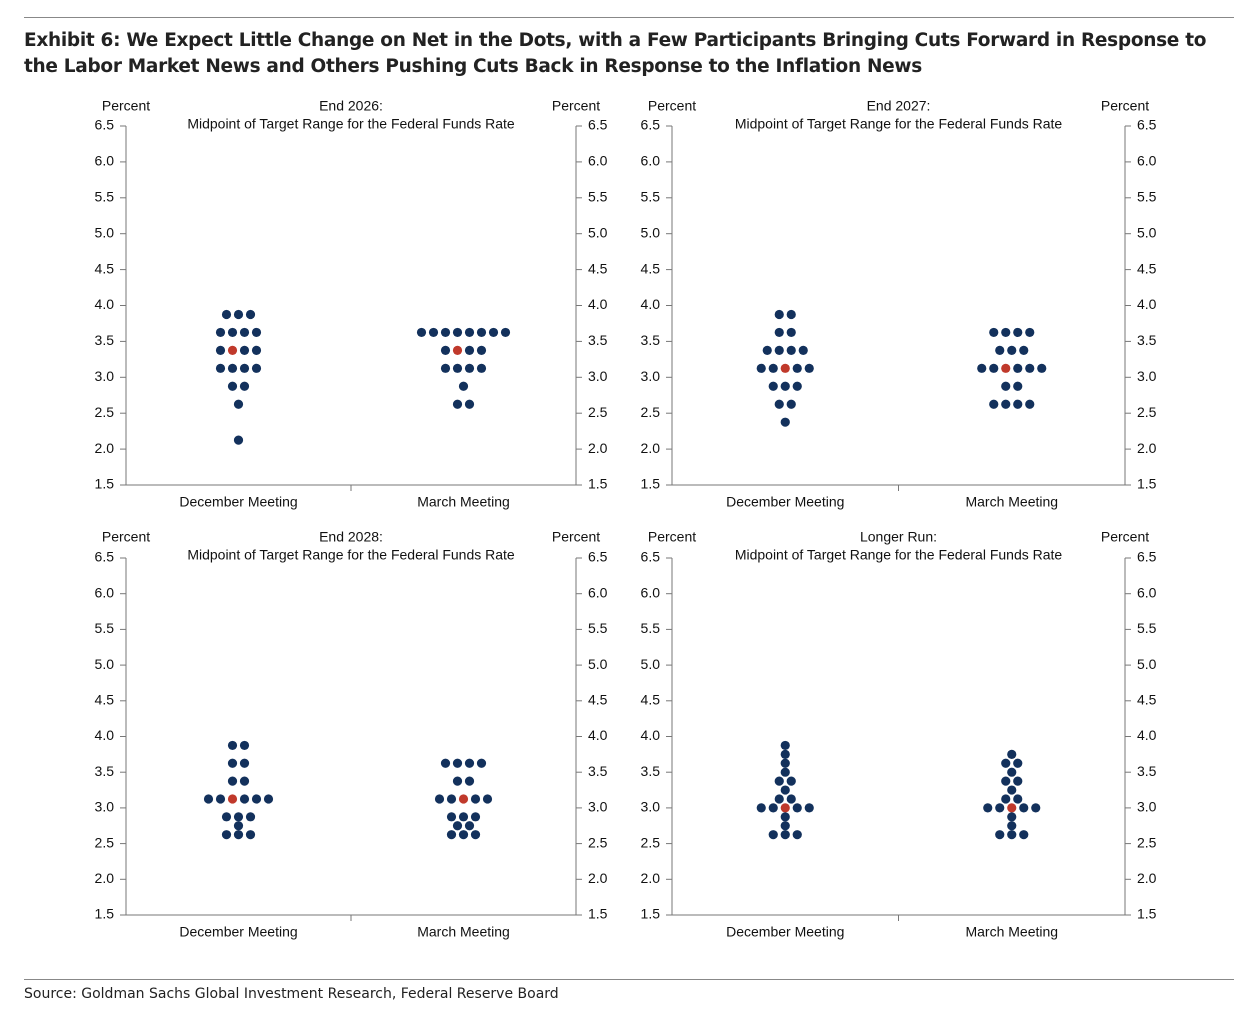  I want to click on y-tick-label: 5.5, so click(105, 197).